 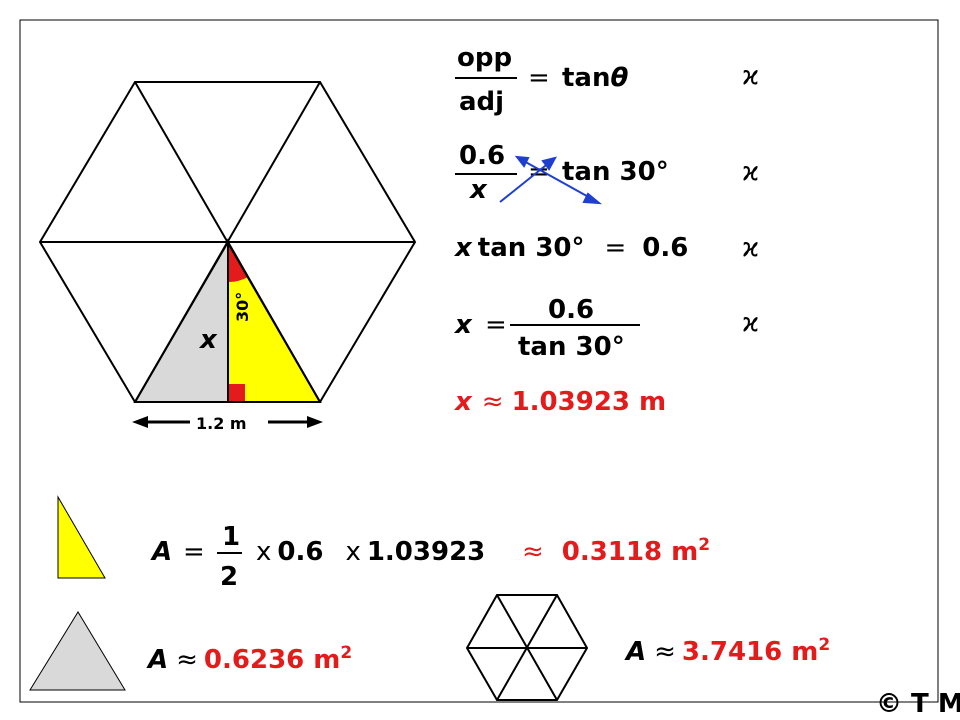 I want to click on rhs: tanθ, so click(x=595, y=78).